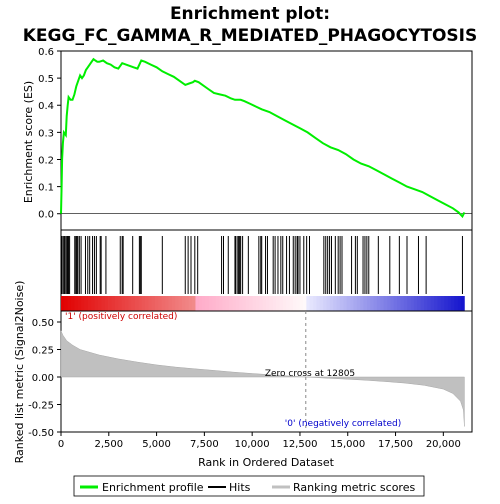  I want to click on metric-axis: 0.50 0.25 0.00 -0.25 -0.50, so click(44, 378).